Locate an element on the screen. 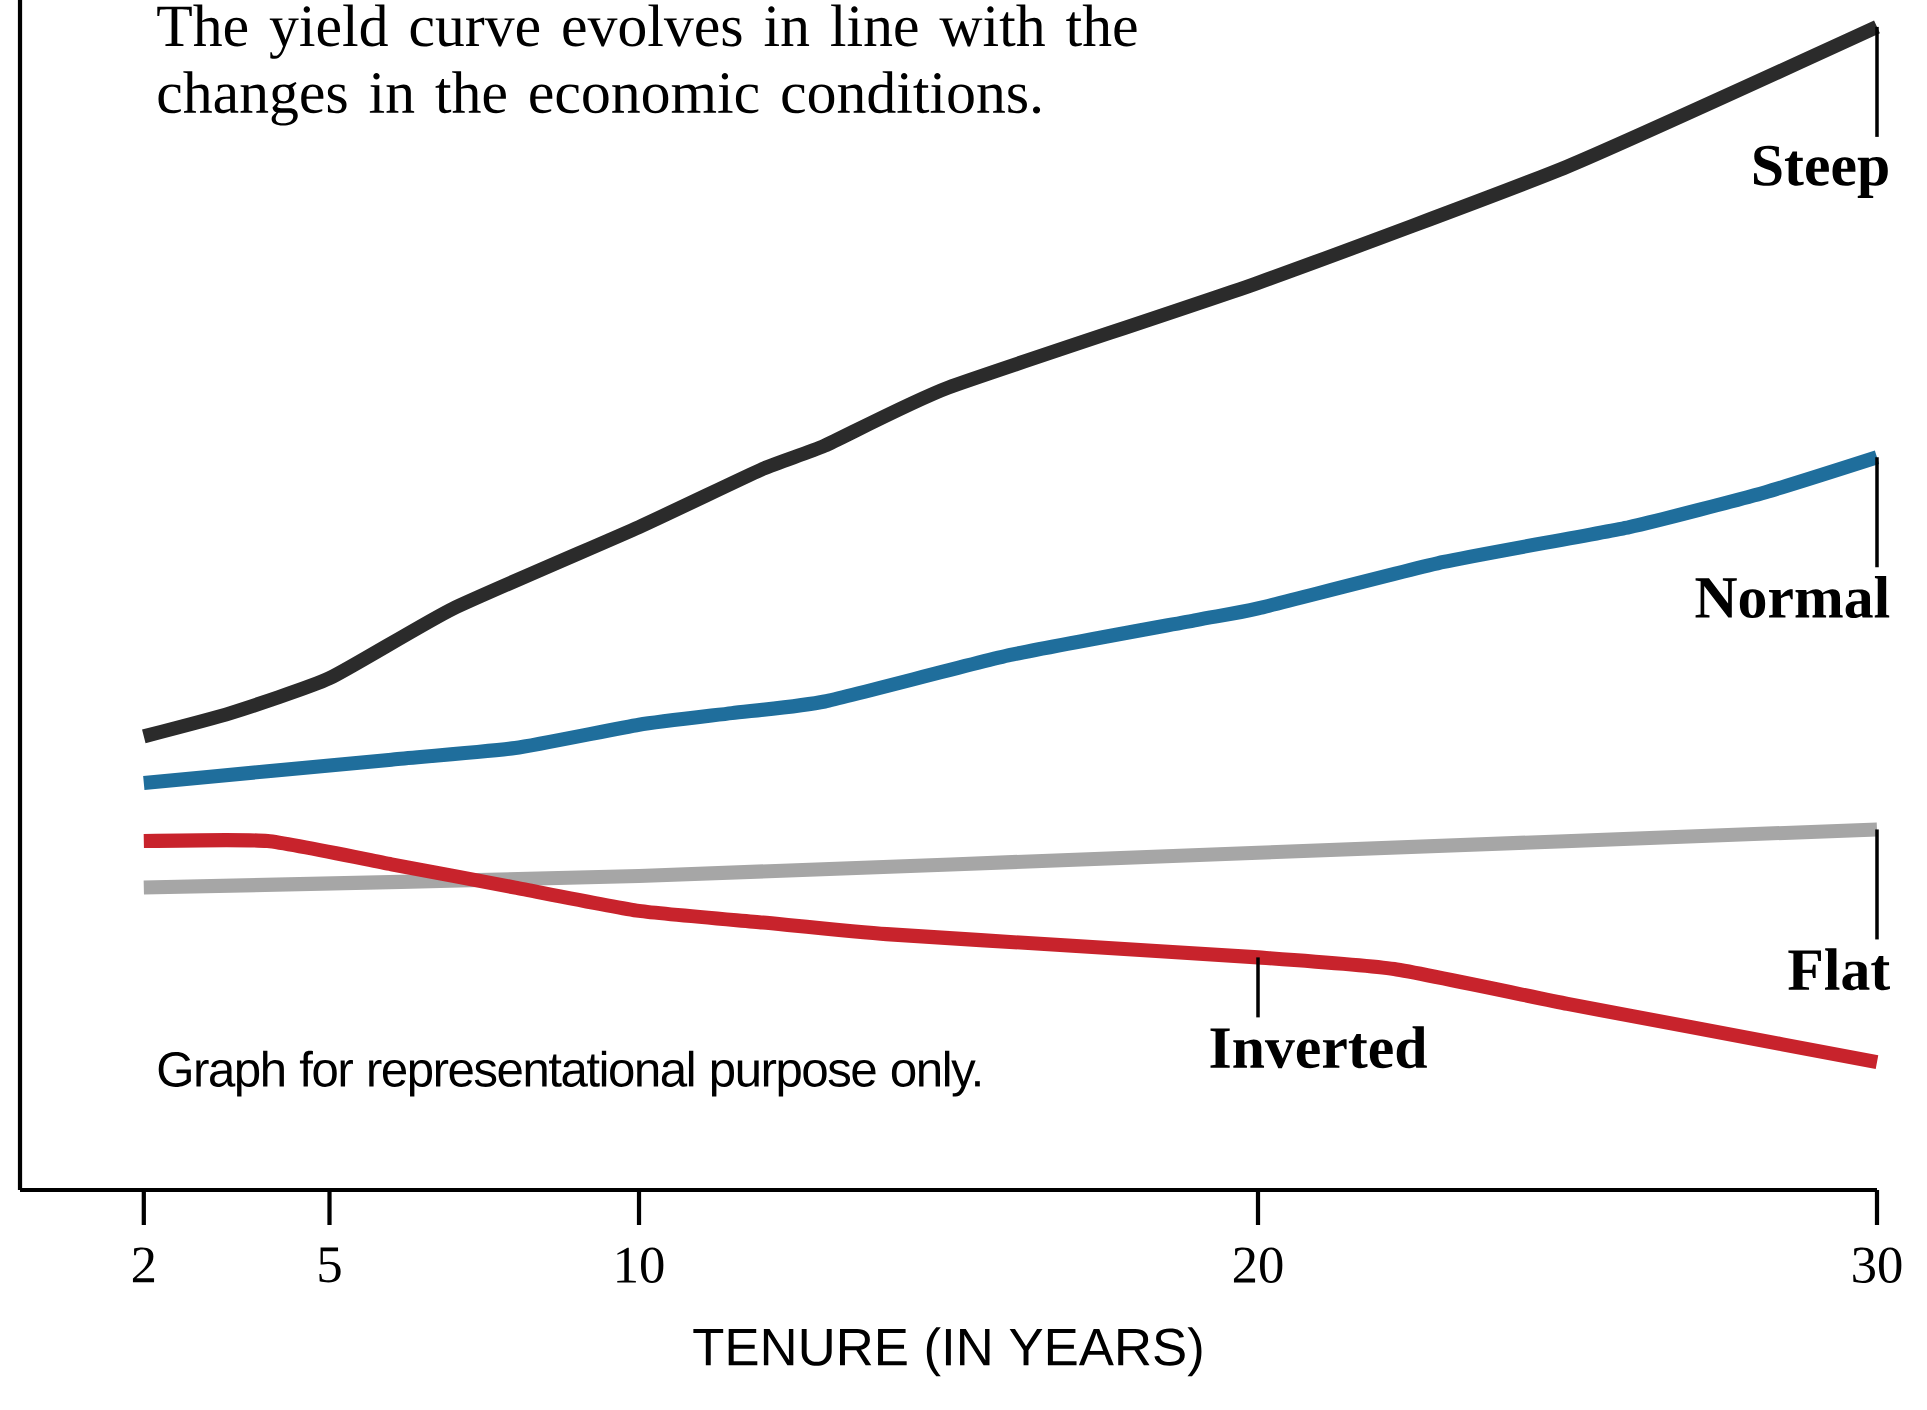 The width and height of the screenshot is (1927, 1410). series-label: Steep is located at coordinates (1821, 171).